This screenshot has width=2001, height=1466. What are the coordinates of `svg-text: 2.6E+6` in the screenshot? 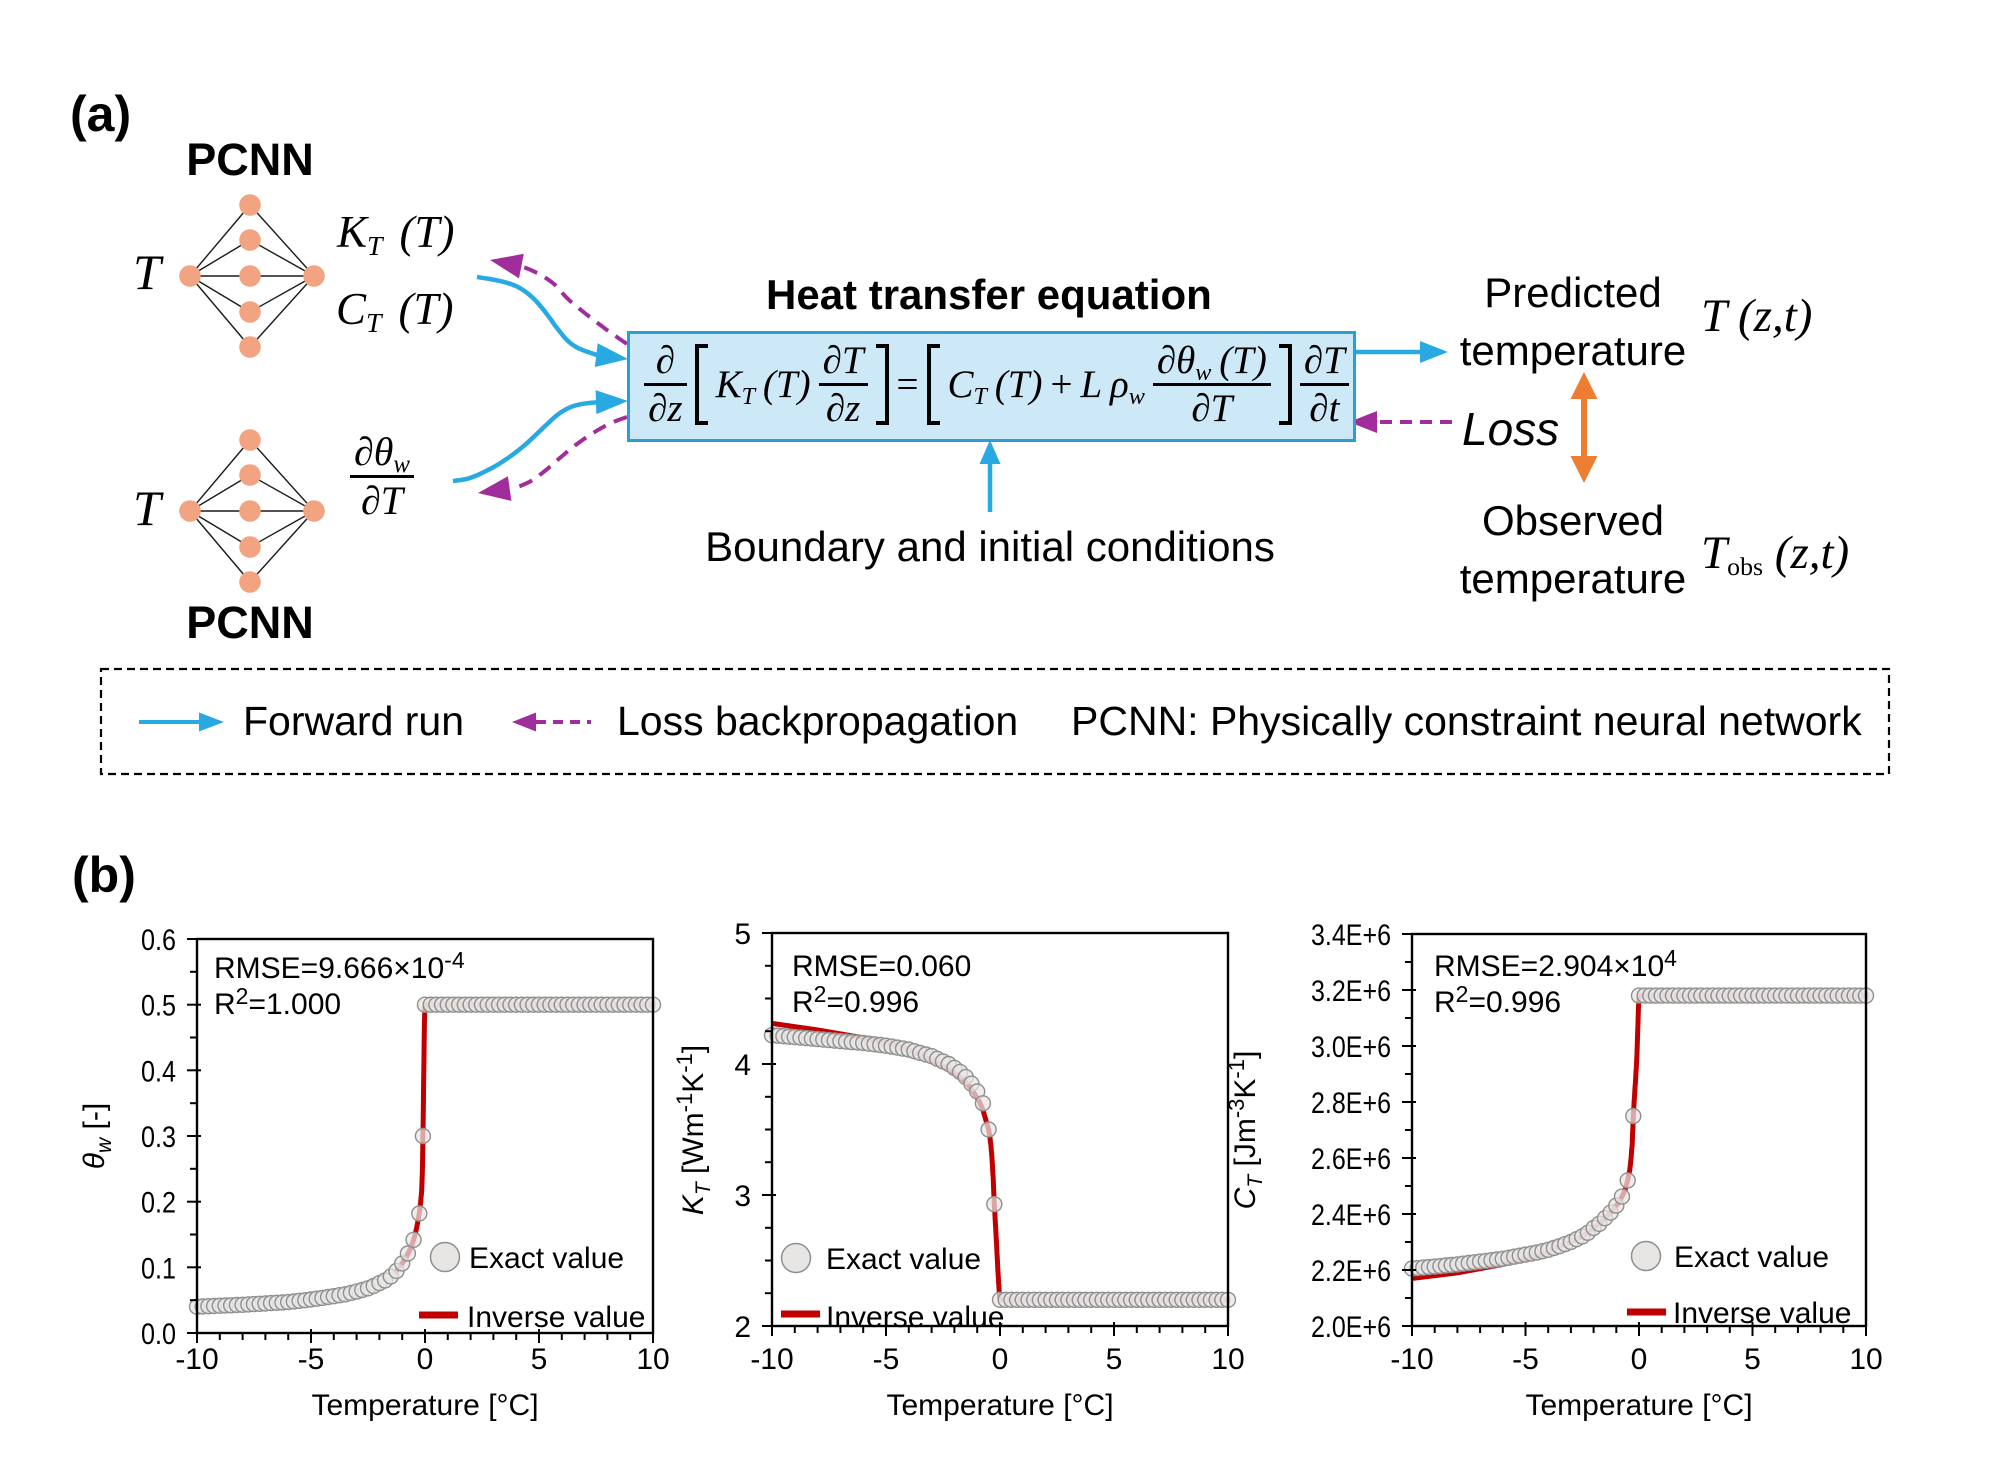 It's located at (1351, 1159).